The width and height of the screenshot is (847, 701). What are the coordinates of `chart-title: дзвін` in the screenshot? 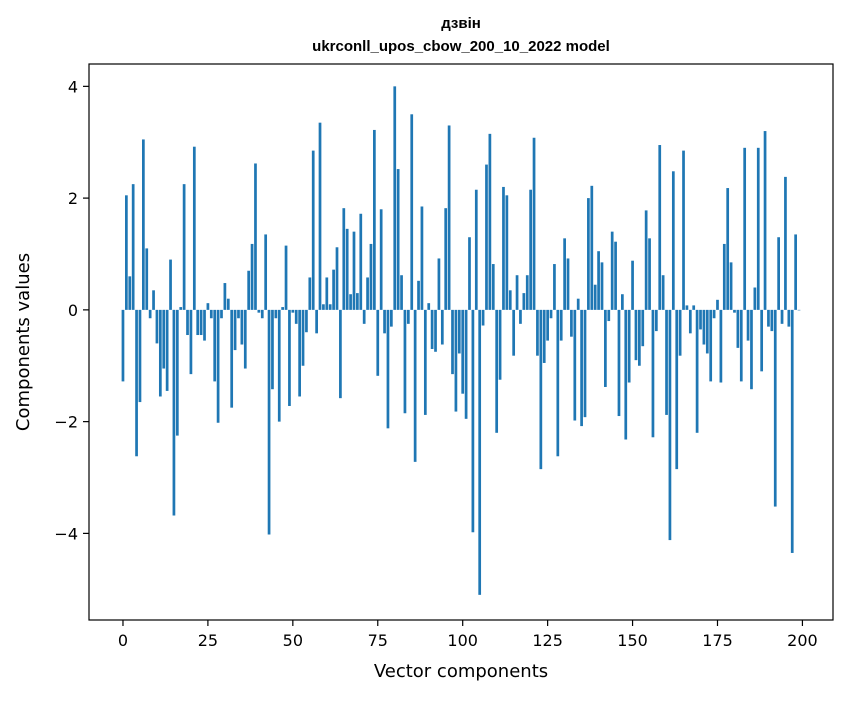 It's located at (461, 23).